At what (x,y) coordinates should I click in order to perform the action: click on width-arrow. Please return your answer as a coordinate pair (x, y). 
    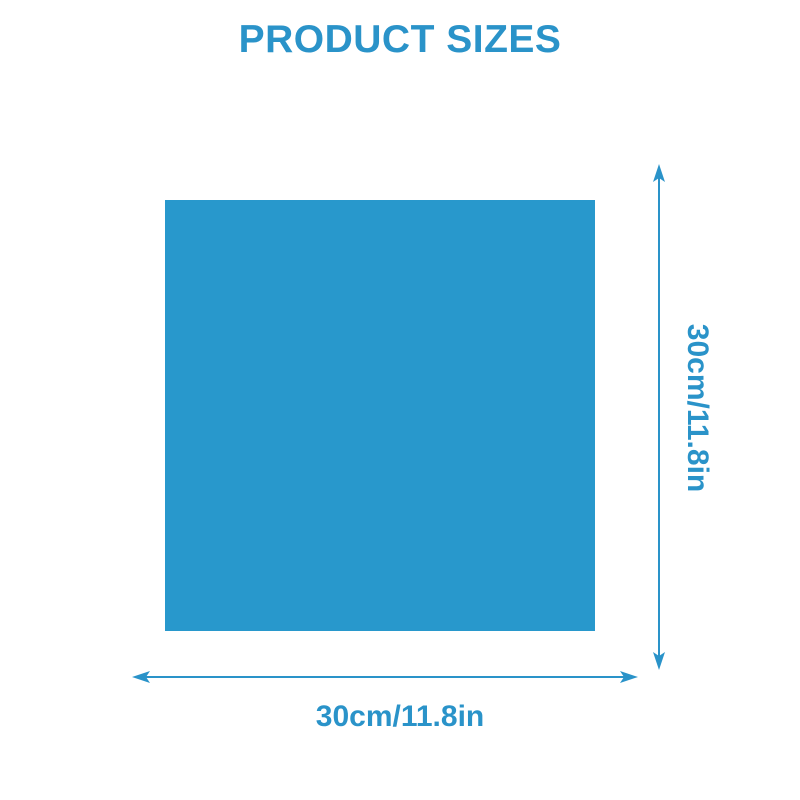
    Looking at the image, I should click on (385, 677).